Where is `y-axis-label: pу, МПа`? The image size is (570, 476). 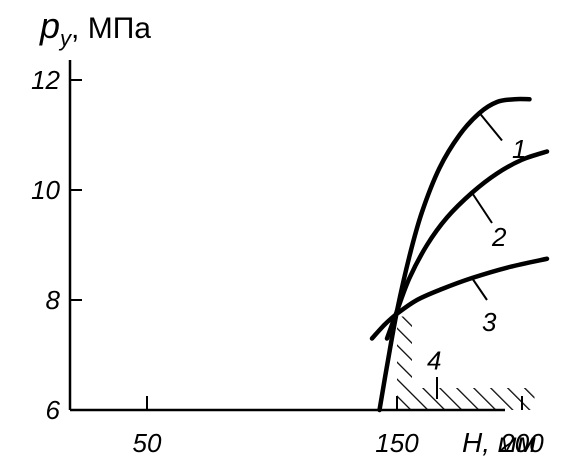
y-axis-label: pу, МПа is located at coordinates (95, 28).